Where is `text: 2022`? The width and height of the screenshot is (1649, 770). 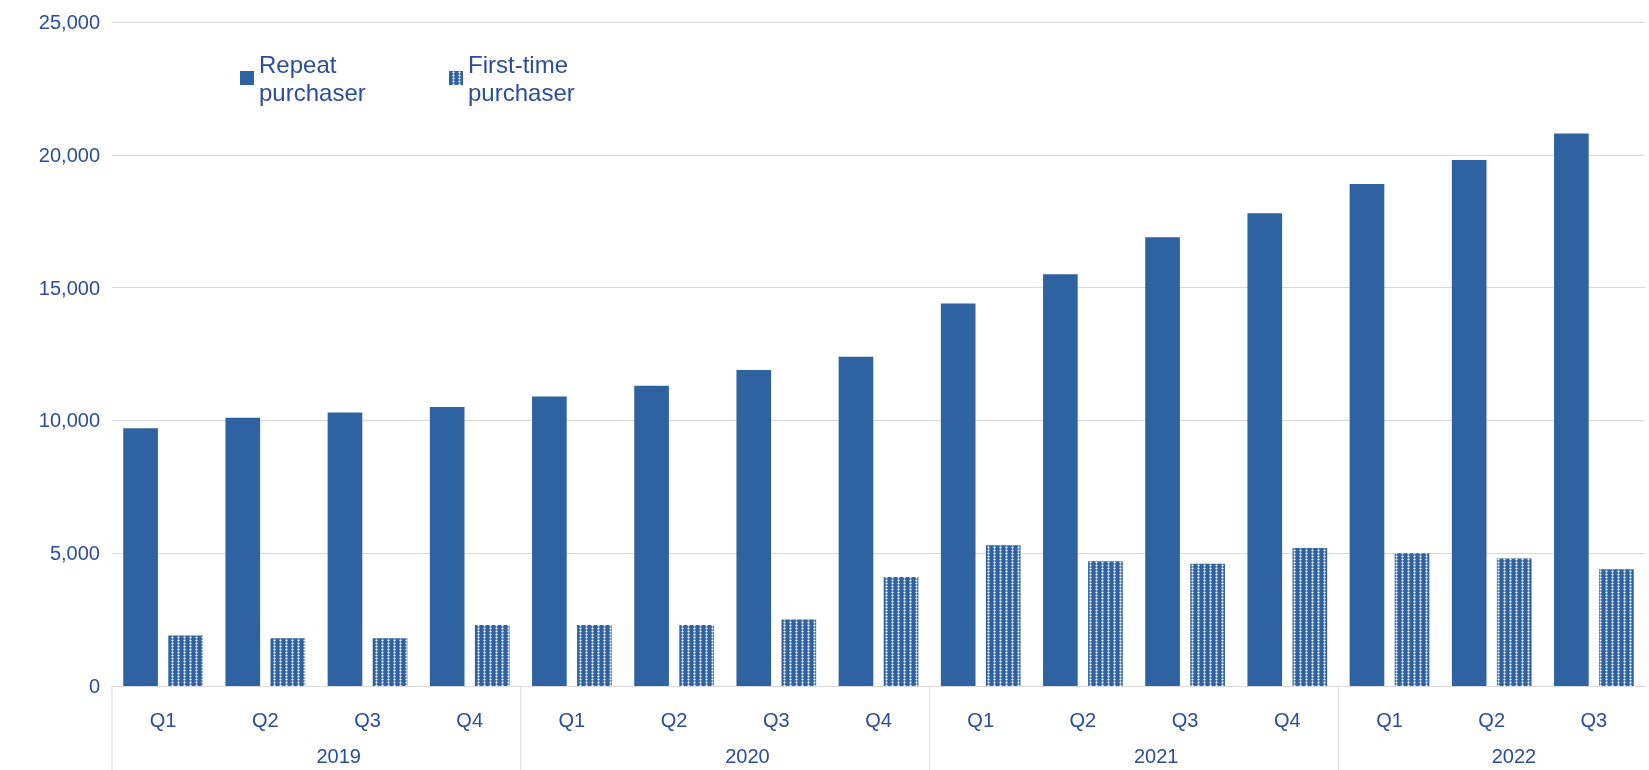 text: 2022 is located at coordinates (1514, 756).